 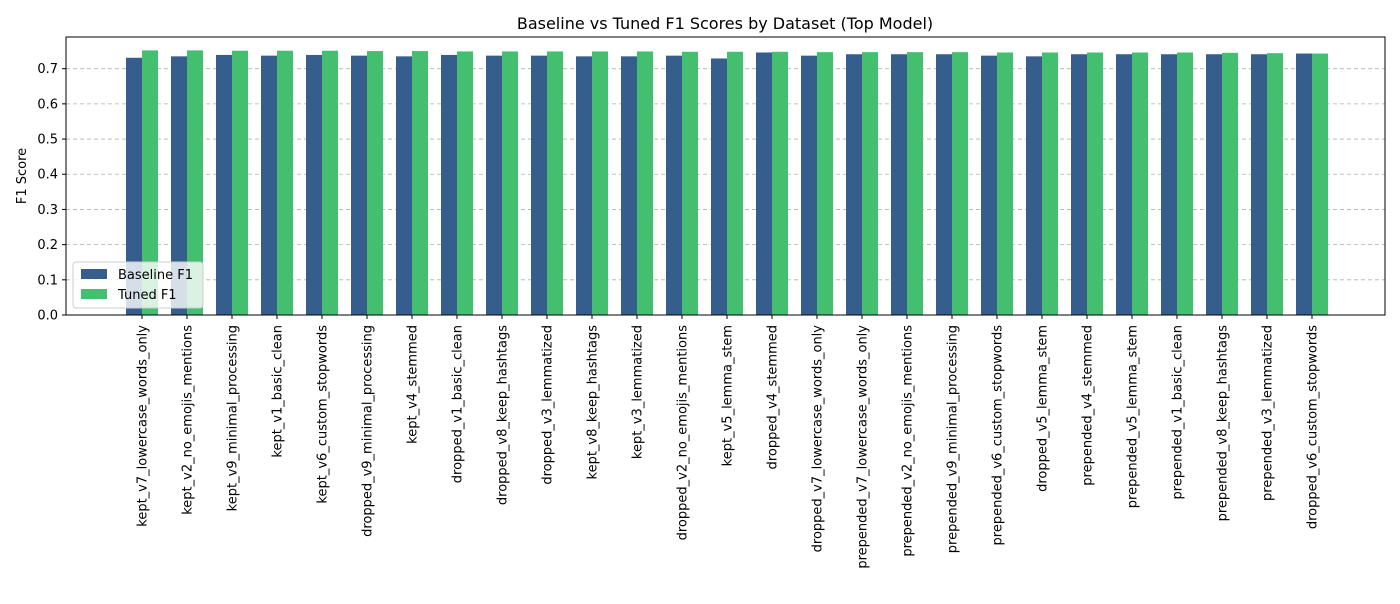 What do you see at coordinates (323, 414) in the screenshot?
I see `x-tick-label: kept_v6_custom_stopwords` at bounding box center [323, 414].